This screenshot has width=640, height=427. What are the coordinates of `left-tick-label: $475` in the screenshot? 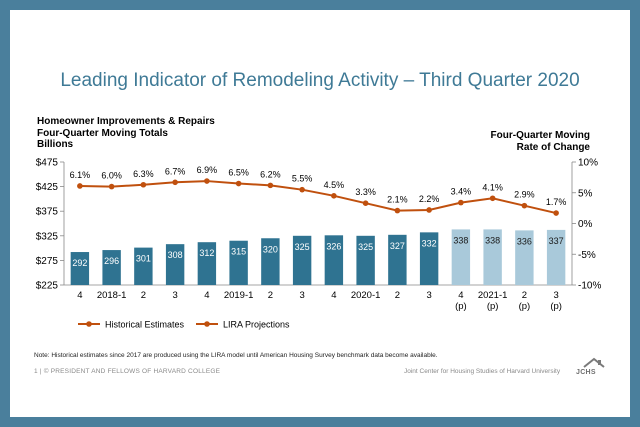 It's located at (47, 163).